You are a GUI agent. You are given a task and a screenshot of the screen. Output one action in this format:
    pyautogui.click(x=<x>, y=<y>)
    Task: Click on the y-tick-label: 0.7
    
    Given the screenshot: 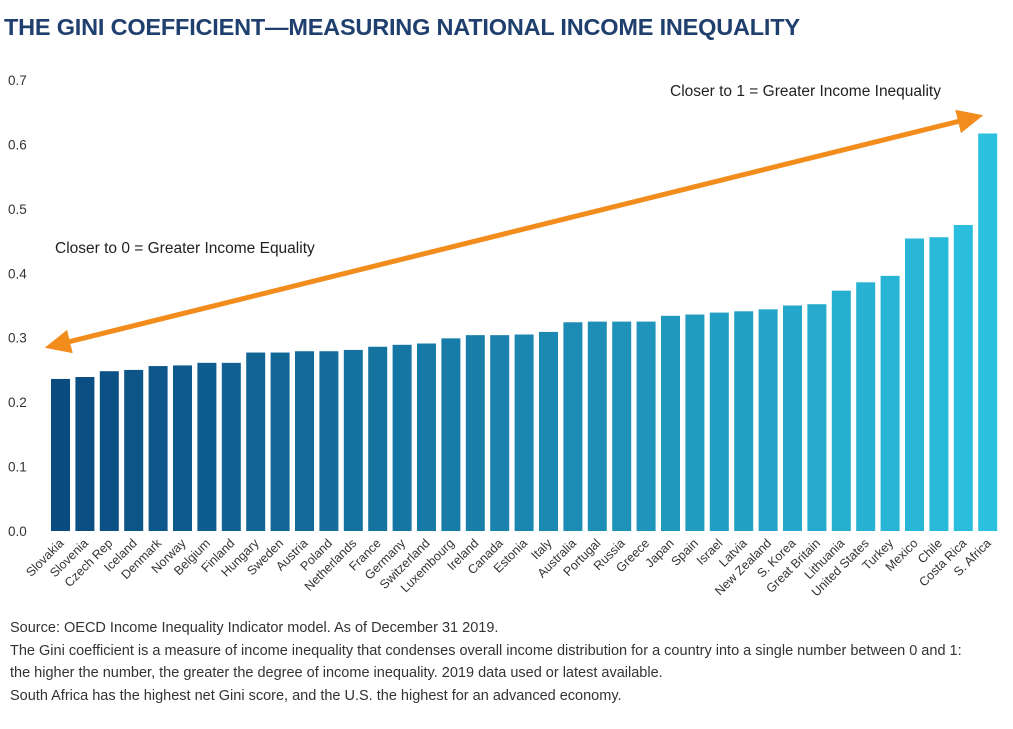 What is the action you would take?
    pyautogui.click(x=17, y=80)
    